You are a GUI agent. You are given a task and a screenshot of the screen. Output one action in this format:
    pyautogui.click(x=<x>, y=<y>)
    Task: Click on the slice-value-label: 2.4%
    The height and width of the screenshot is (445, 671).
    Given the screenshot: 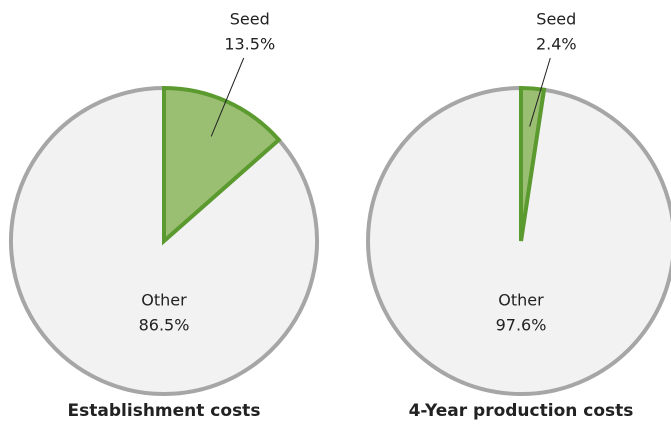 What is the action you would take?
    pyautogui.click(x=556, y=44)
    